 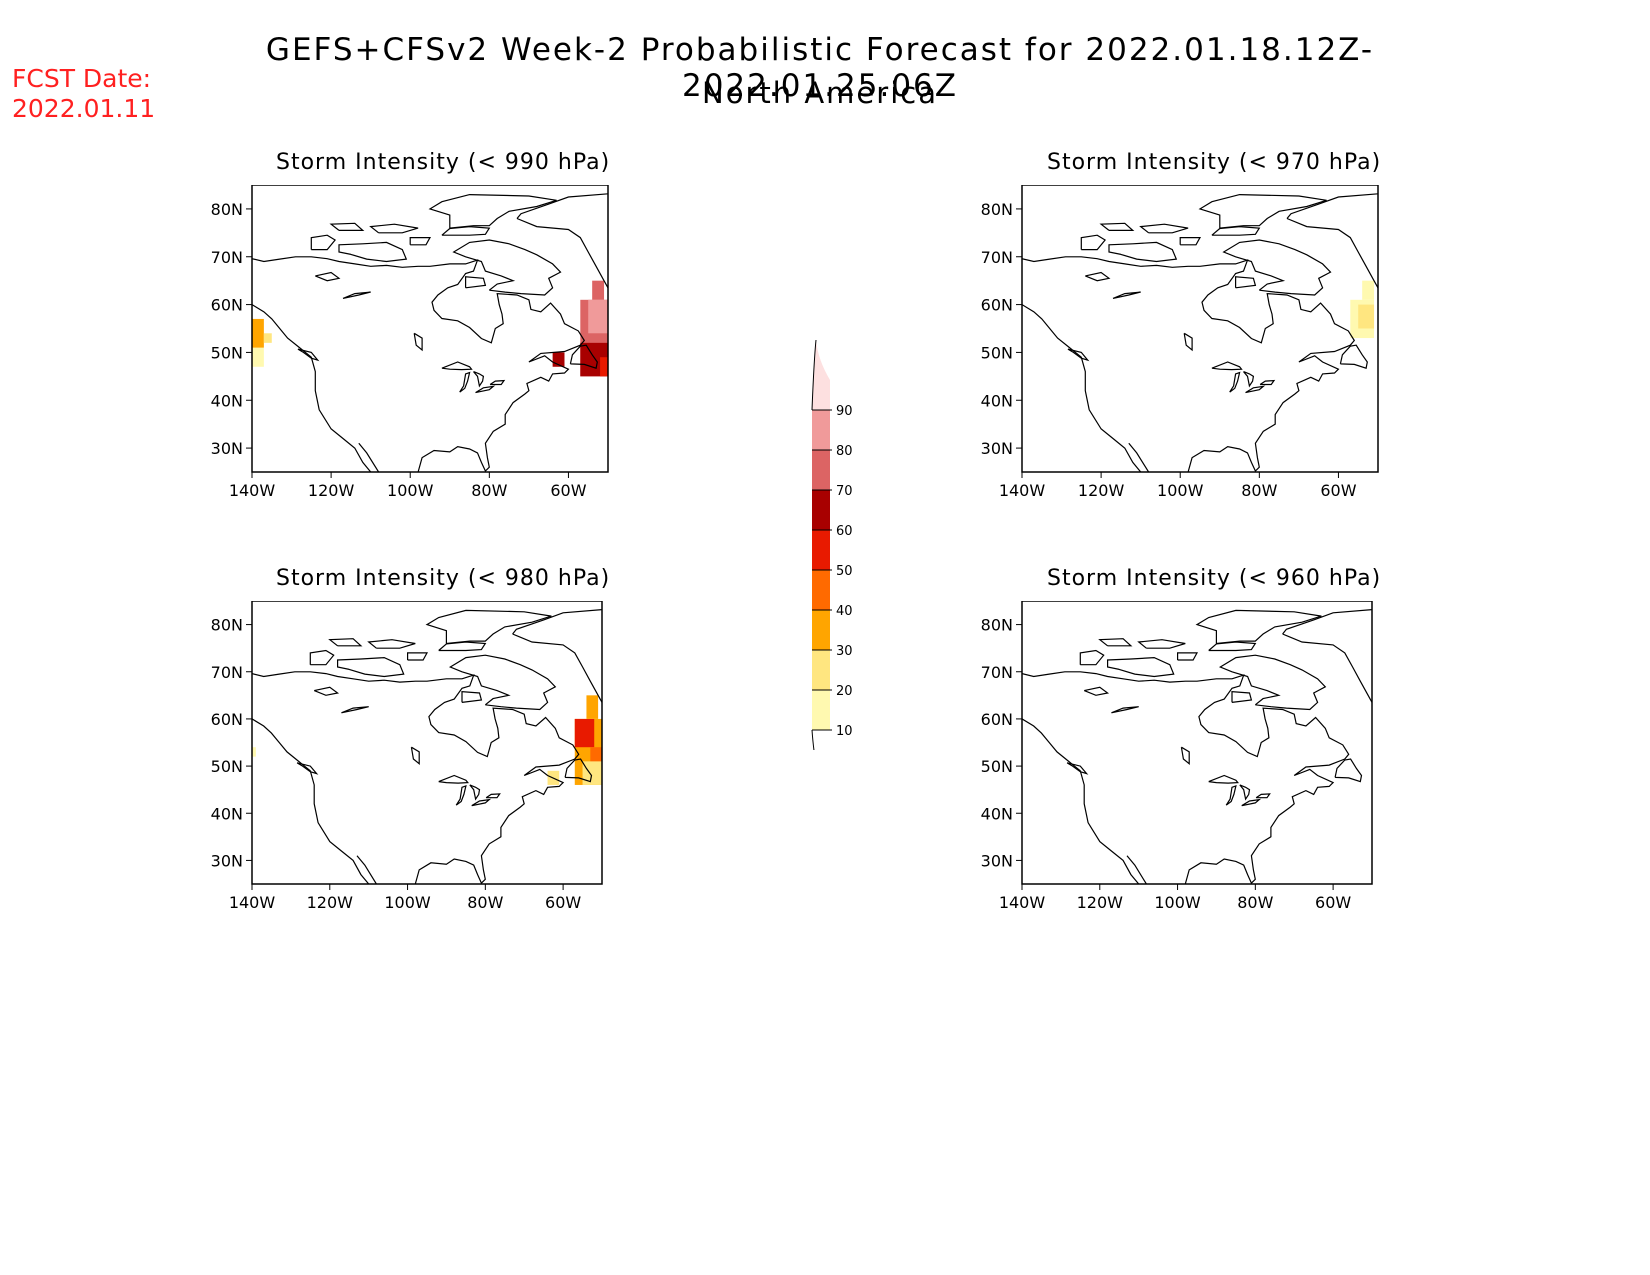 I want to click on colorbar-label: 50, so click(x=844, y=571).